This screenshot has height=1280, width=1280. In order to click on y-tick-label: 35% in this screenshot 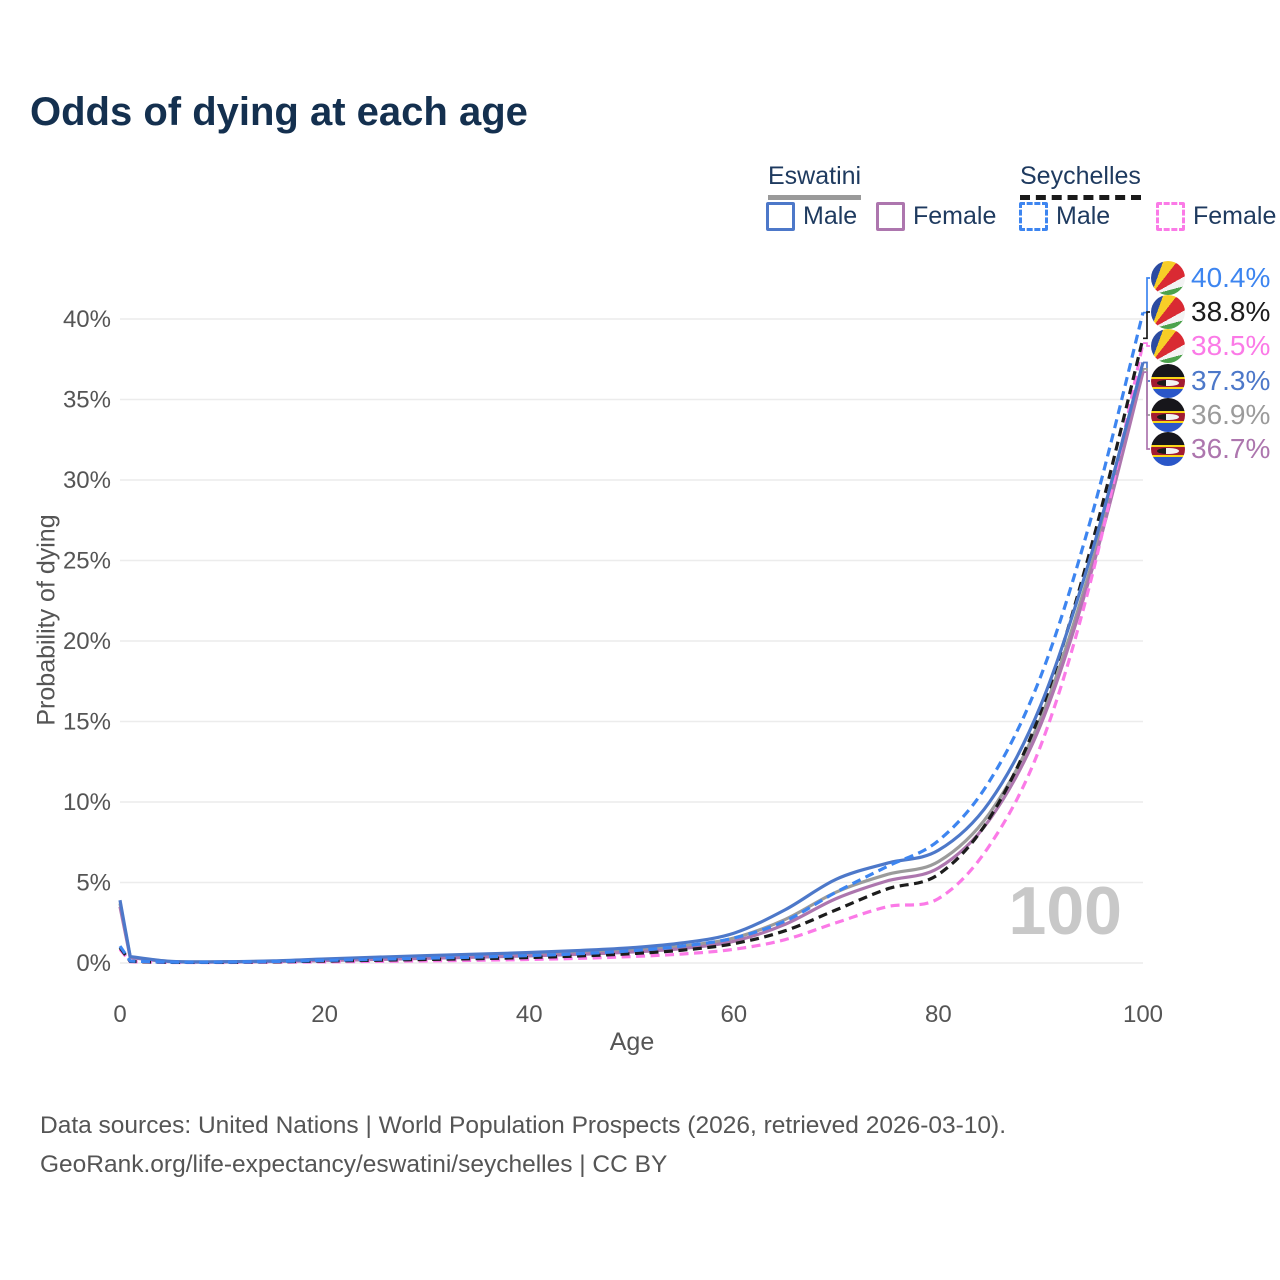, I will do `click(87, 400)`.